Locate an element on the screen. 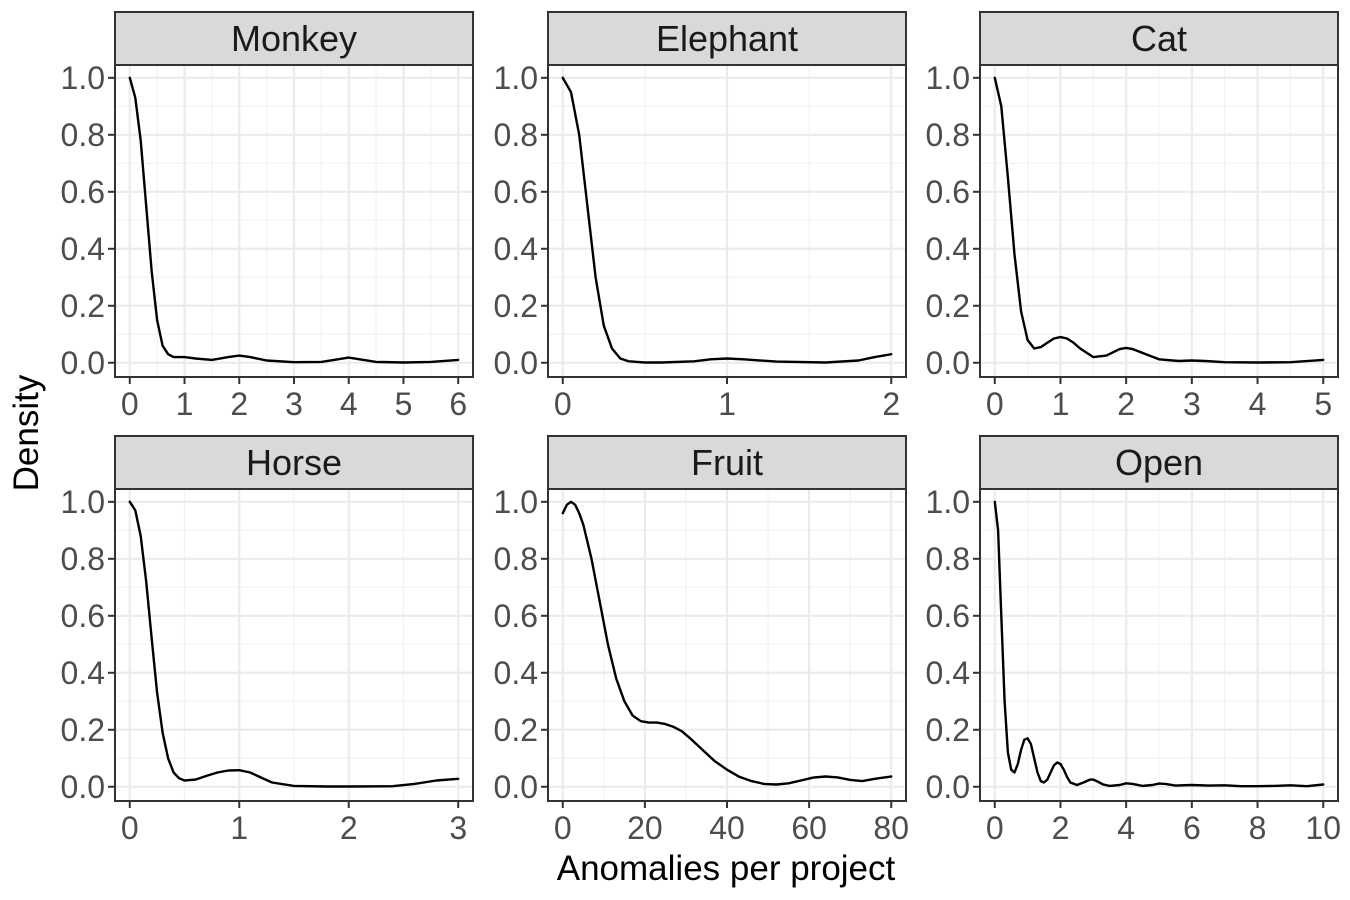  y-axis-title: Density is located at coordinates (26, 432).